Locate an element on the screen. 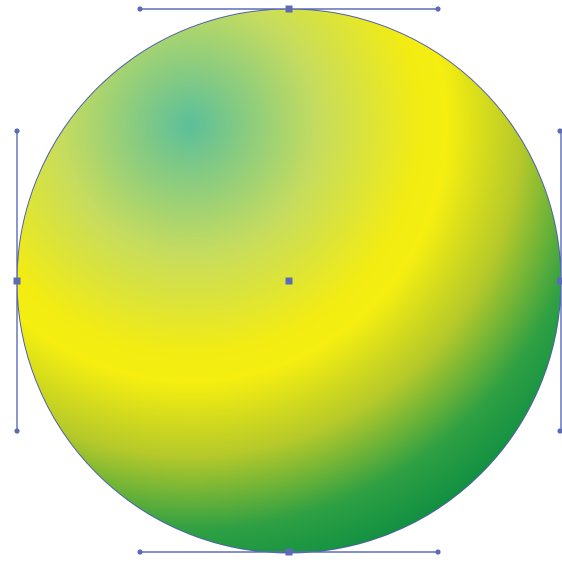  right-anchor-point is located at coordinates (559, 281).